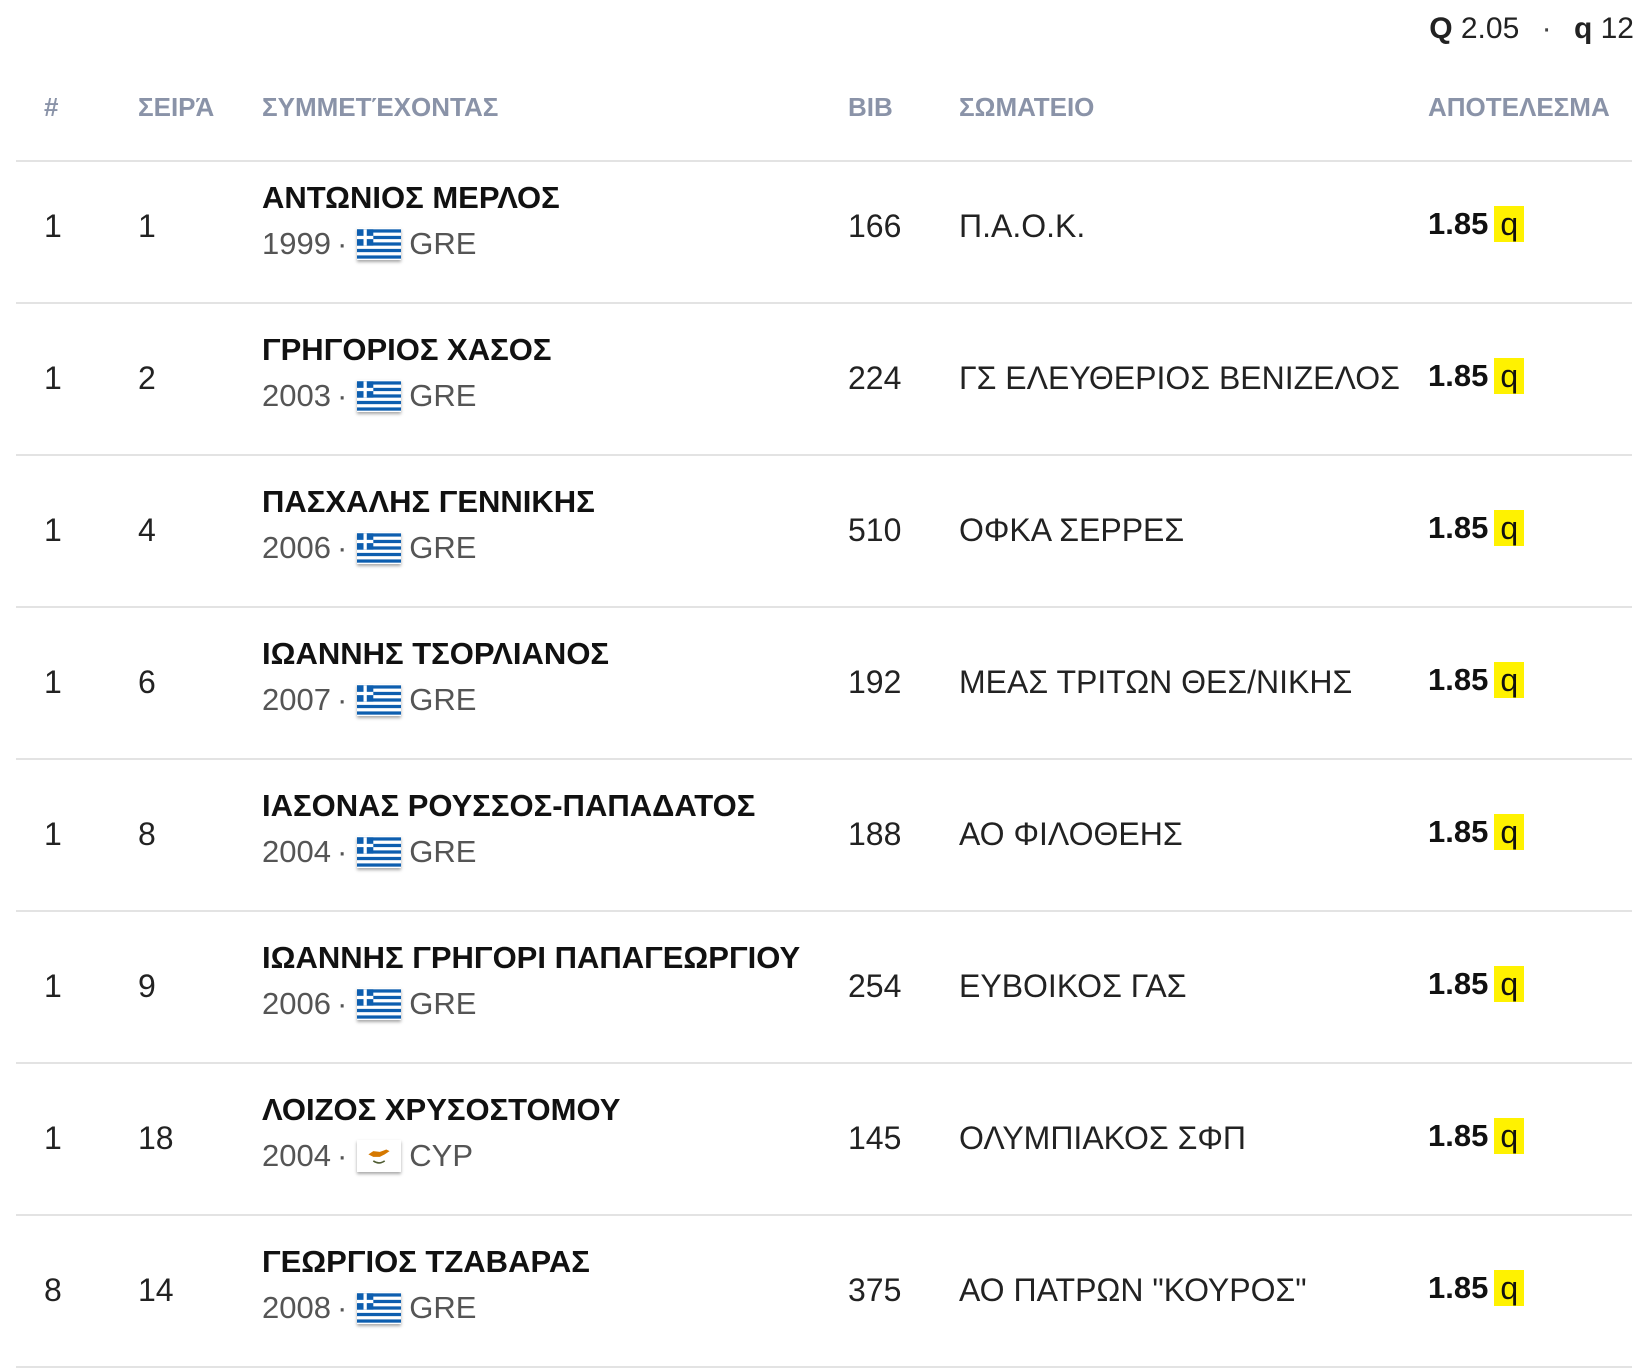 The width and height of the screenshot is (1652, 1368). What do you see at coordinates (436, 653) in the screenshot?
I see `athlete-name: ΙΩΑΝΝΗΣ ΤΣΟΡΛΙΑΝΟΣ` at bounding box center [436, 653].